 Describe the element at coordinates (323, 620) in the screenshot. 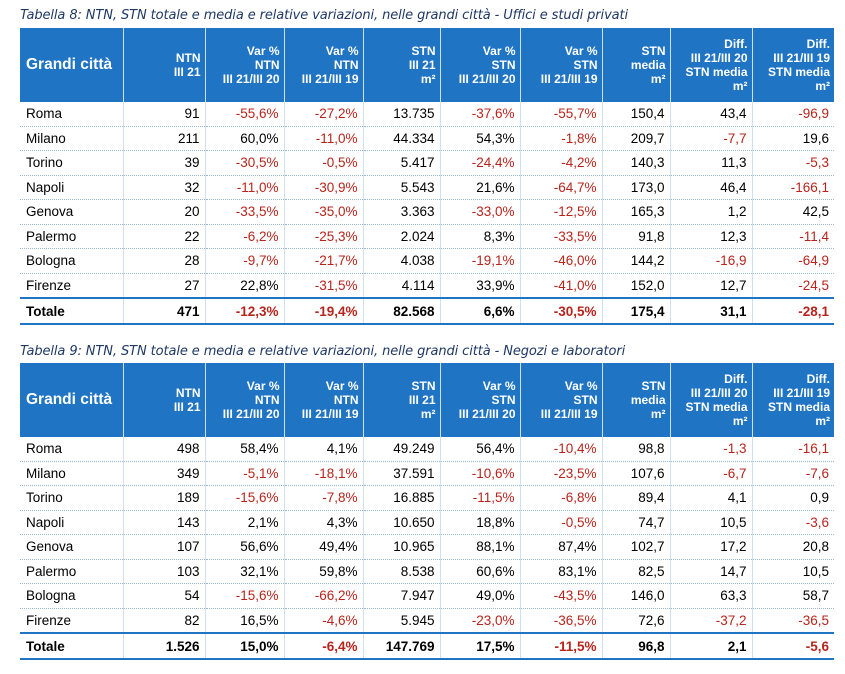

I see `value-cell: -4,6%` at that location.